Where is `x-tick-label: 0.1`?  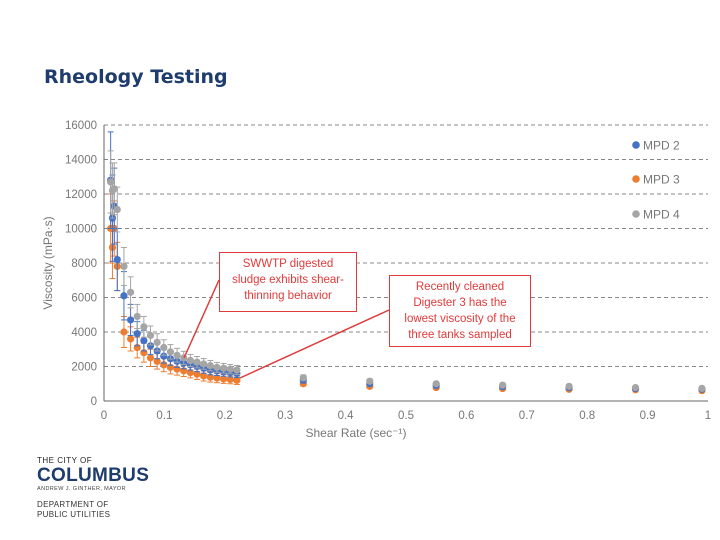
x-tick-label: 0.1 is located at coordinates (164, 416).